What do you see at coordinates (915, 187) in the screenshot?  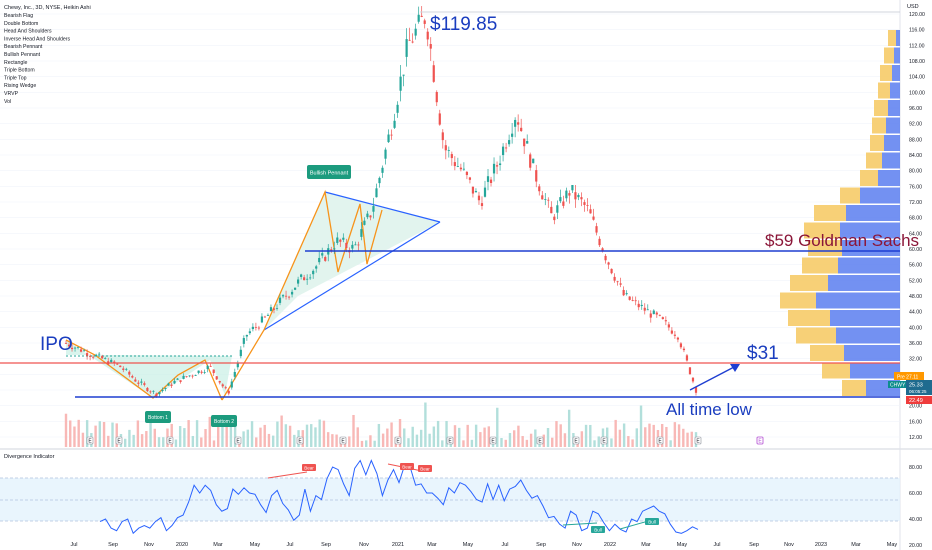 I see `price-tick-label: 76.00` at bounding box center [915, 187].